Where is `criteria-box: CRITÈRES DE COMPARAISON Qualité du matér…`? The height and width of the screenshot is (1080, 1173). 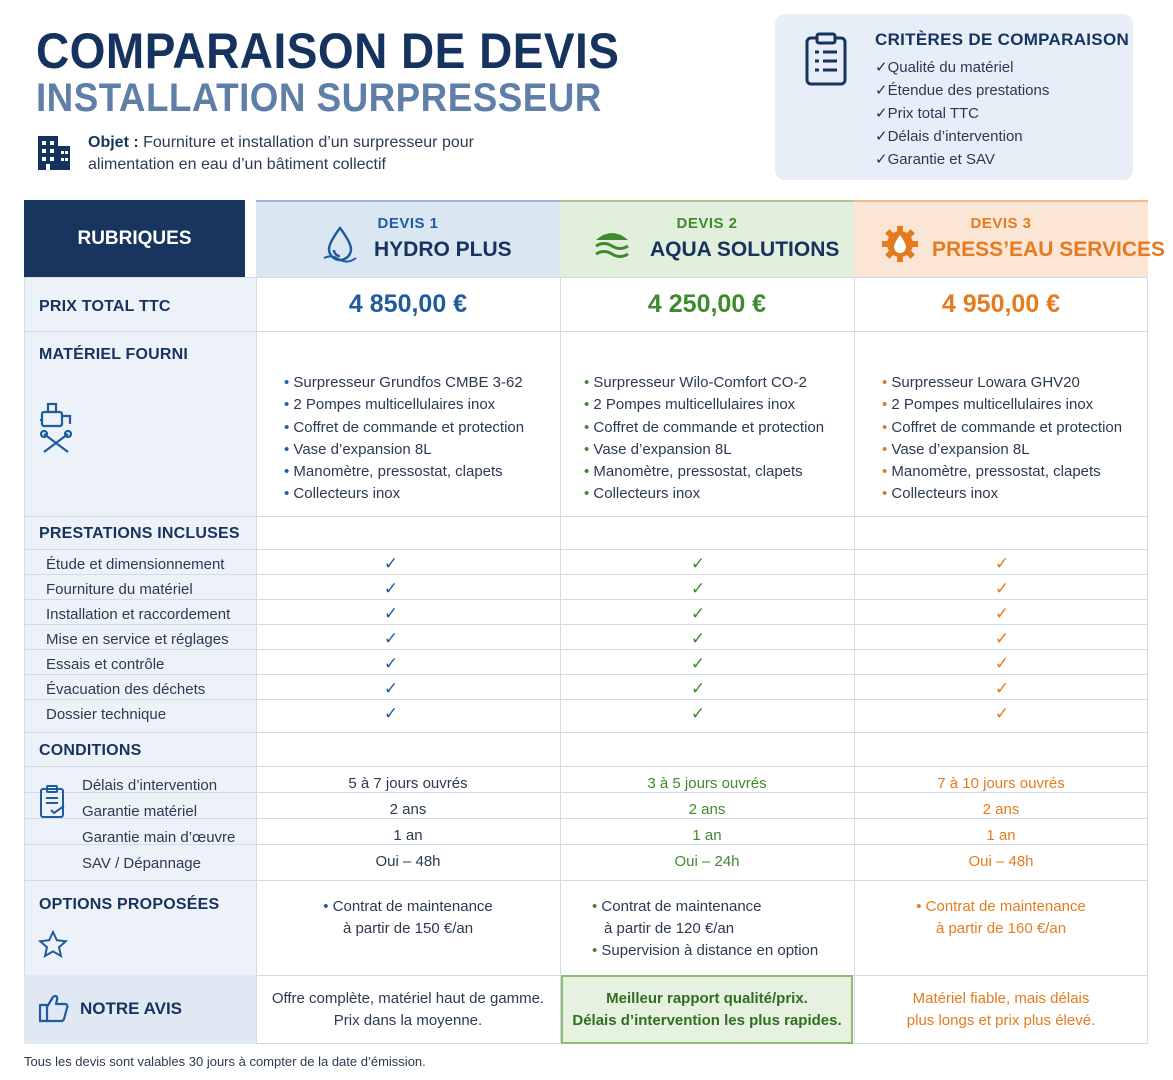
criteria-box: CRITÈRES DE COMPARAISON Qualité du matér… is located at coordinates (954, 97).